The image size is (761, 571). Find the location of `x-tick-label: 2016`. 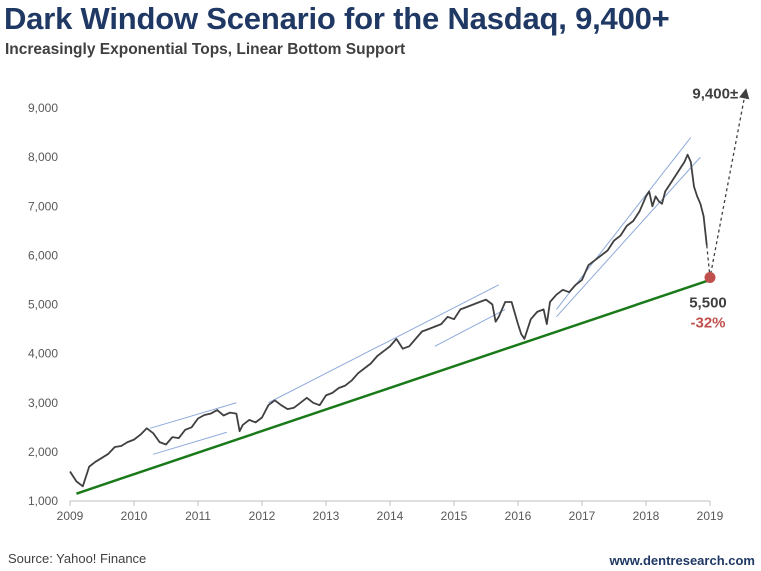

x-tick-label: 2016 is located at coordinates (518, 516).